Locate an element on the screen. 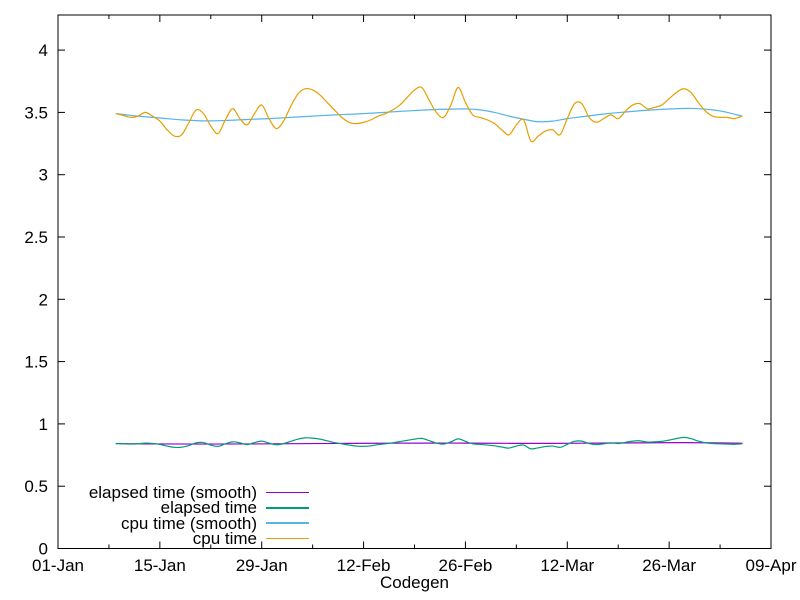 The width and height of the screenshot is (800, 600). legend-label: elapsed time is located at coordinates (208, 508).